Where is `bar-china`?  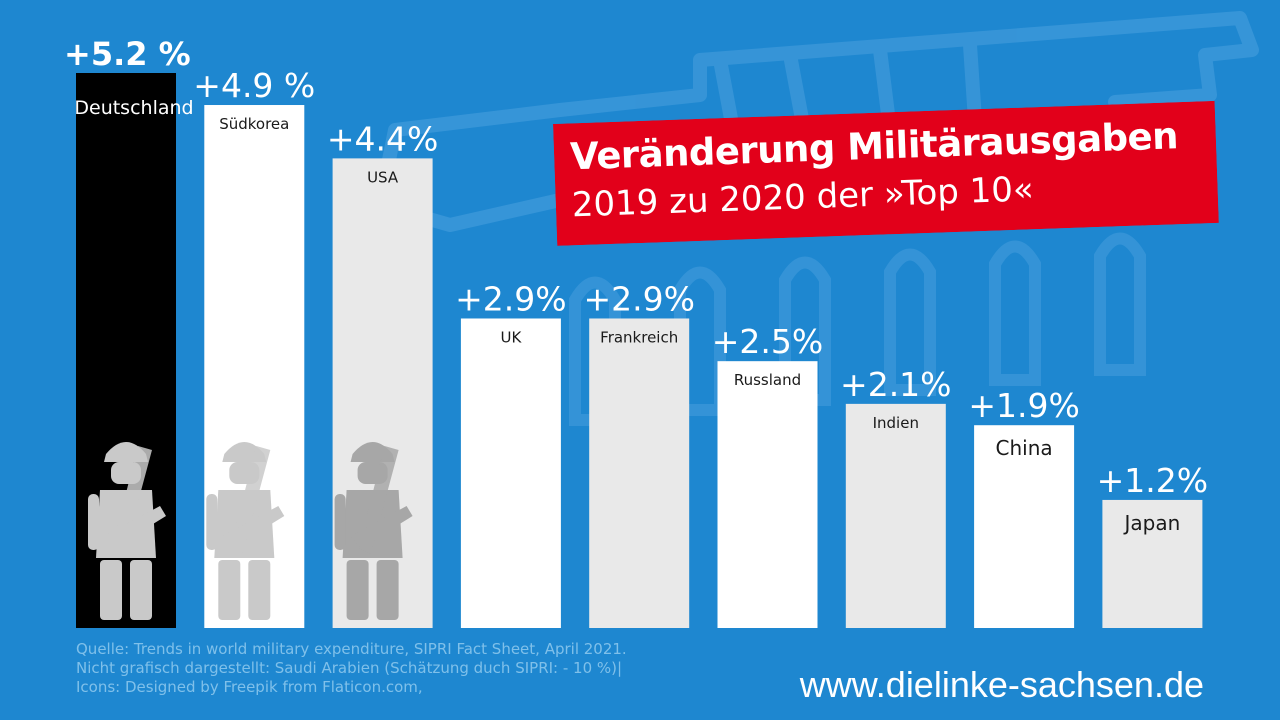 bar-china is located at coordinates (1024, 526).